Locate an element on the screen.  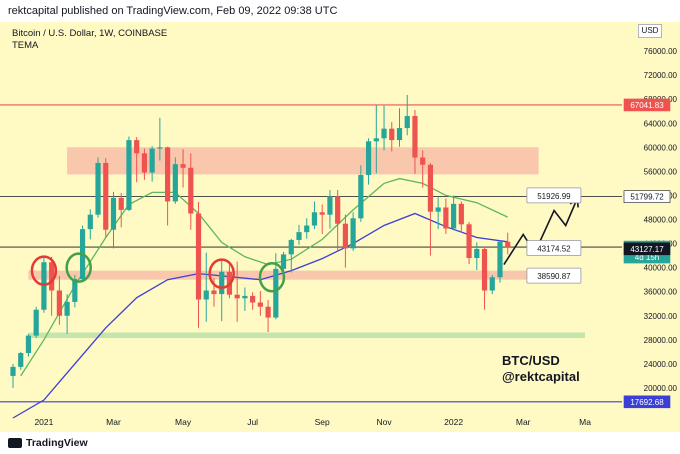
callout-label: 38590.87 is located at coordinates (554, 276).